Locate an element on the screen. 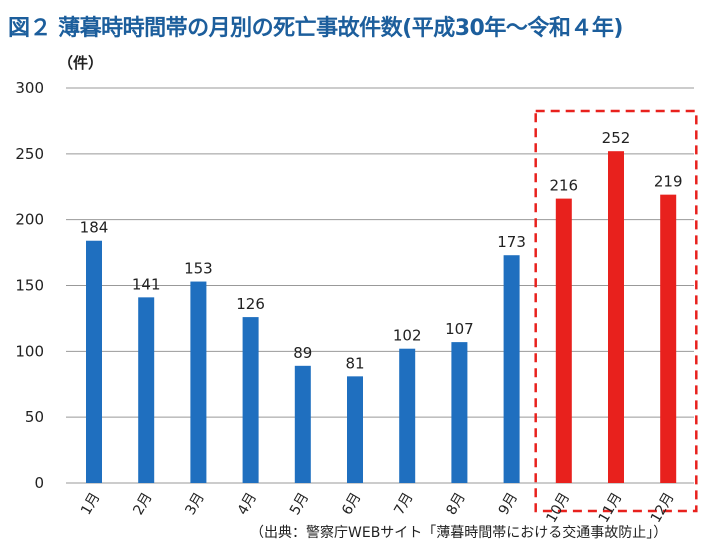 Image resolution: width=708 pixels, height=548 pixels. data-label: 252 is located at coordinates (616, 138).